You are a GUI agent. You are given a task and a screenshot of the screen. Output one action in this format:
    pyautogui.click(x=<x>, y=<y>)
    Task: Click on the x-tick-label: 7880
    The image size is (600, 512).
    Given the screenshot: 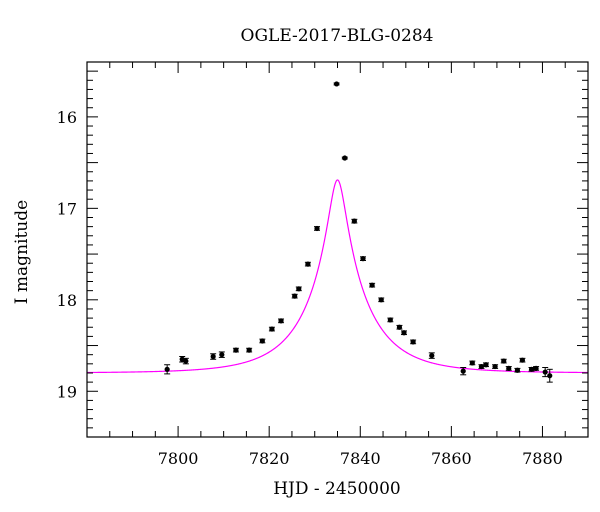 What is the action you would take?
    pyautogui.click(x=542, y=458)
    